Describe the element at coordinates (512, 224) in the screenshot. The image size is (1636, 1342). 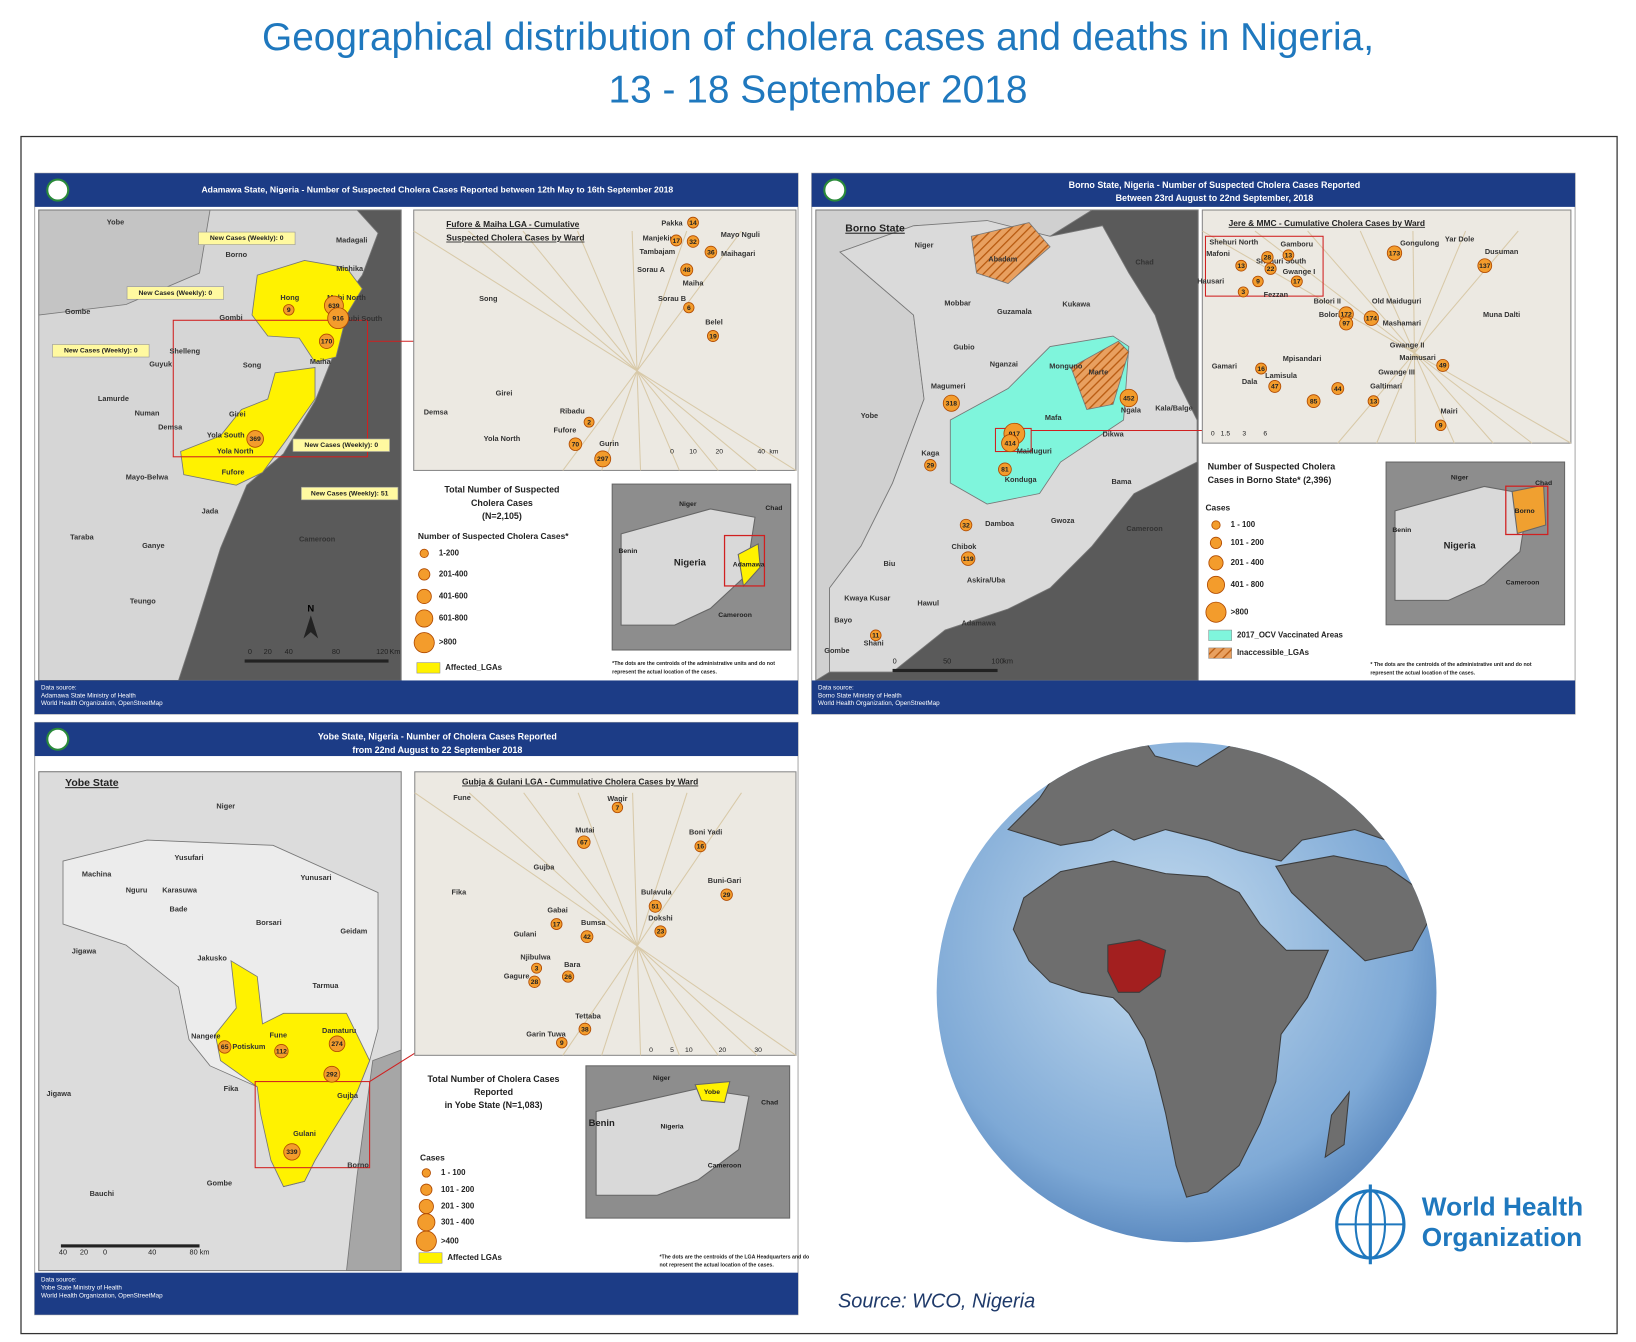
I see `inset-title: Fufore & Maiha LGA - Cumulative` at that location.